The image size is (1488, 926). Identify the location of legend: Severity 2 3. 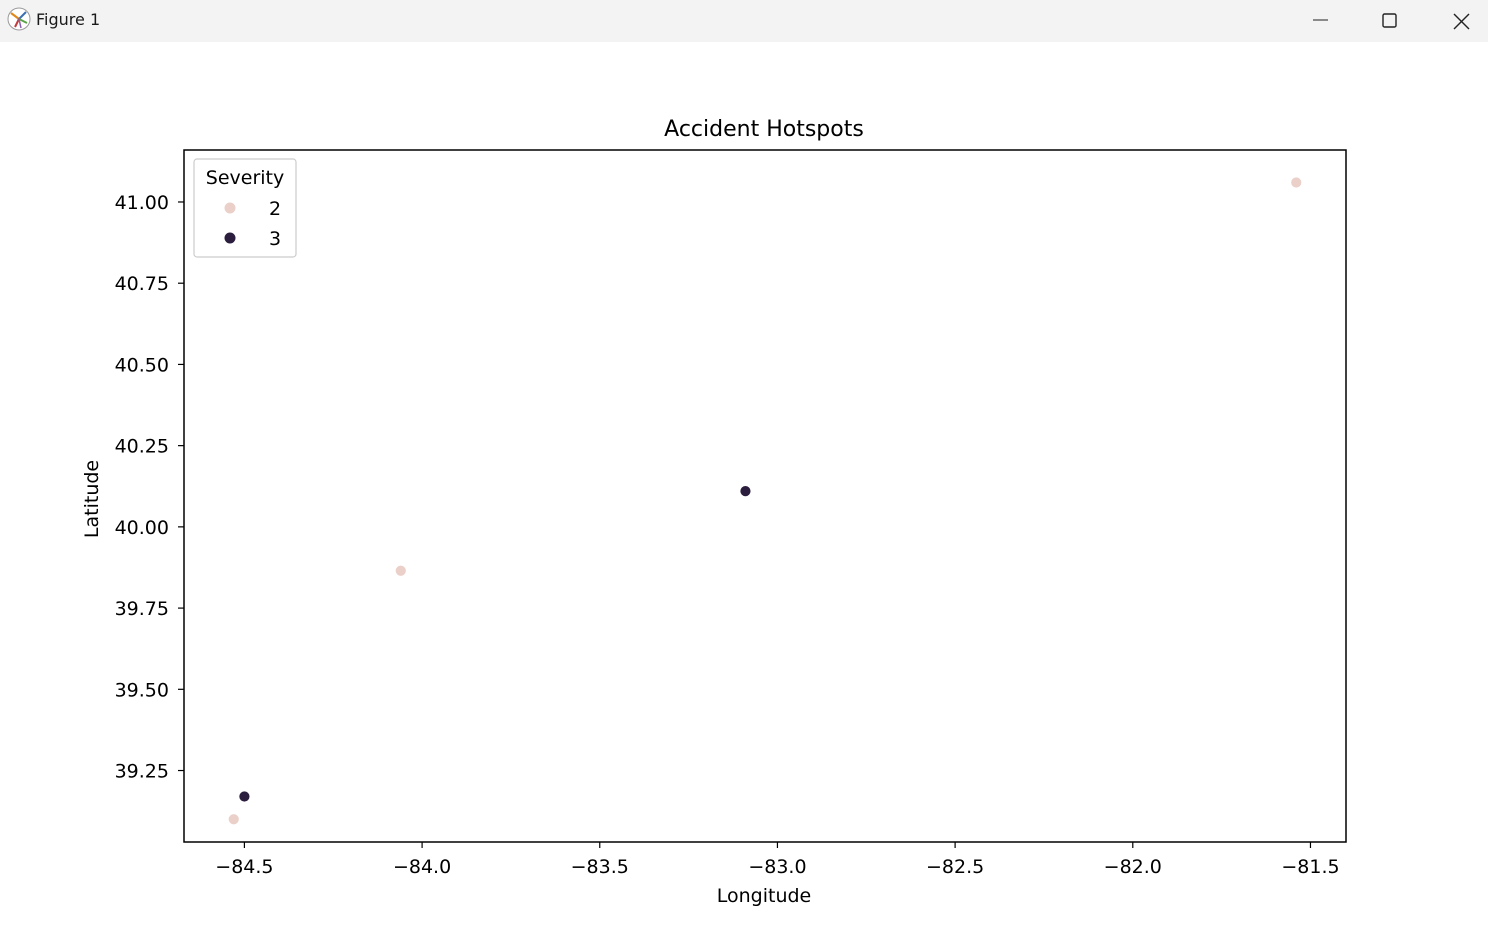
(245, 208).